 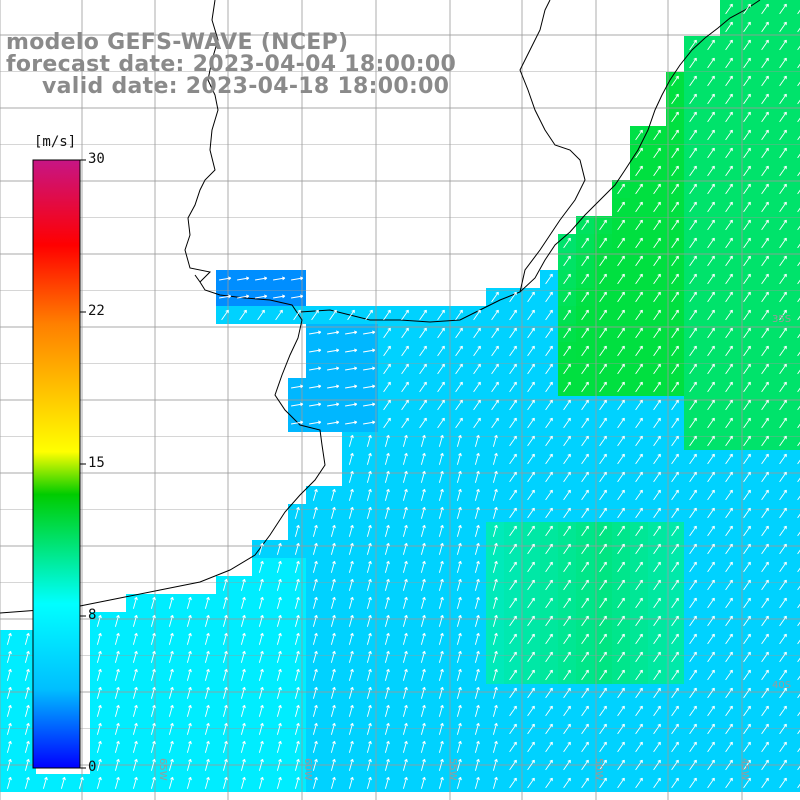 I want to click on colorbar-ticks, so click(x=83, y=464).